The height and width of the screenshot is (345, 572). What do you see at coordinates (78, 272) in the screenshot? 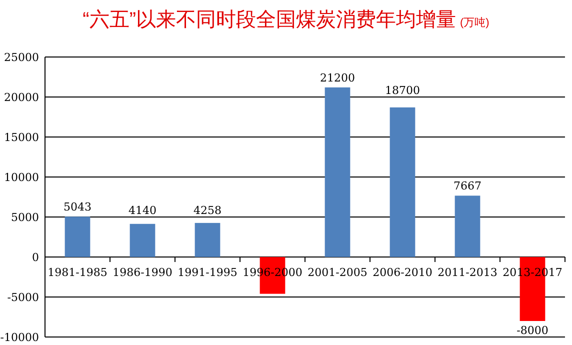
I see `x-tick-label: 1981-1985` at bounding box center [78, 272].